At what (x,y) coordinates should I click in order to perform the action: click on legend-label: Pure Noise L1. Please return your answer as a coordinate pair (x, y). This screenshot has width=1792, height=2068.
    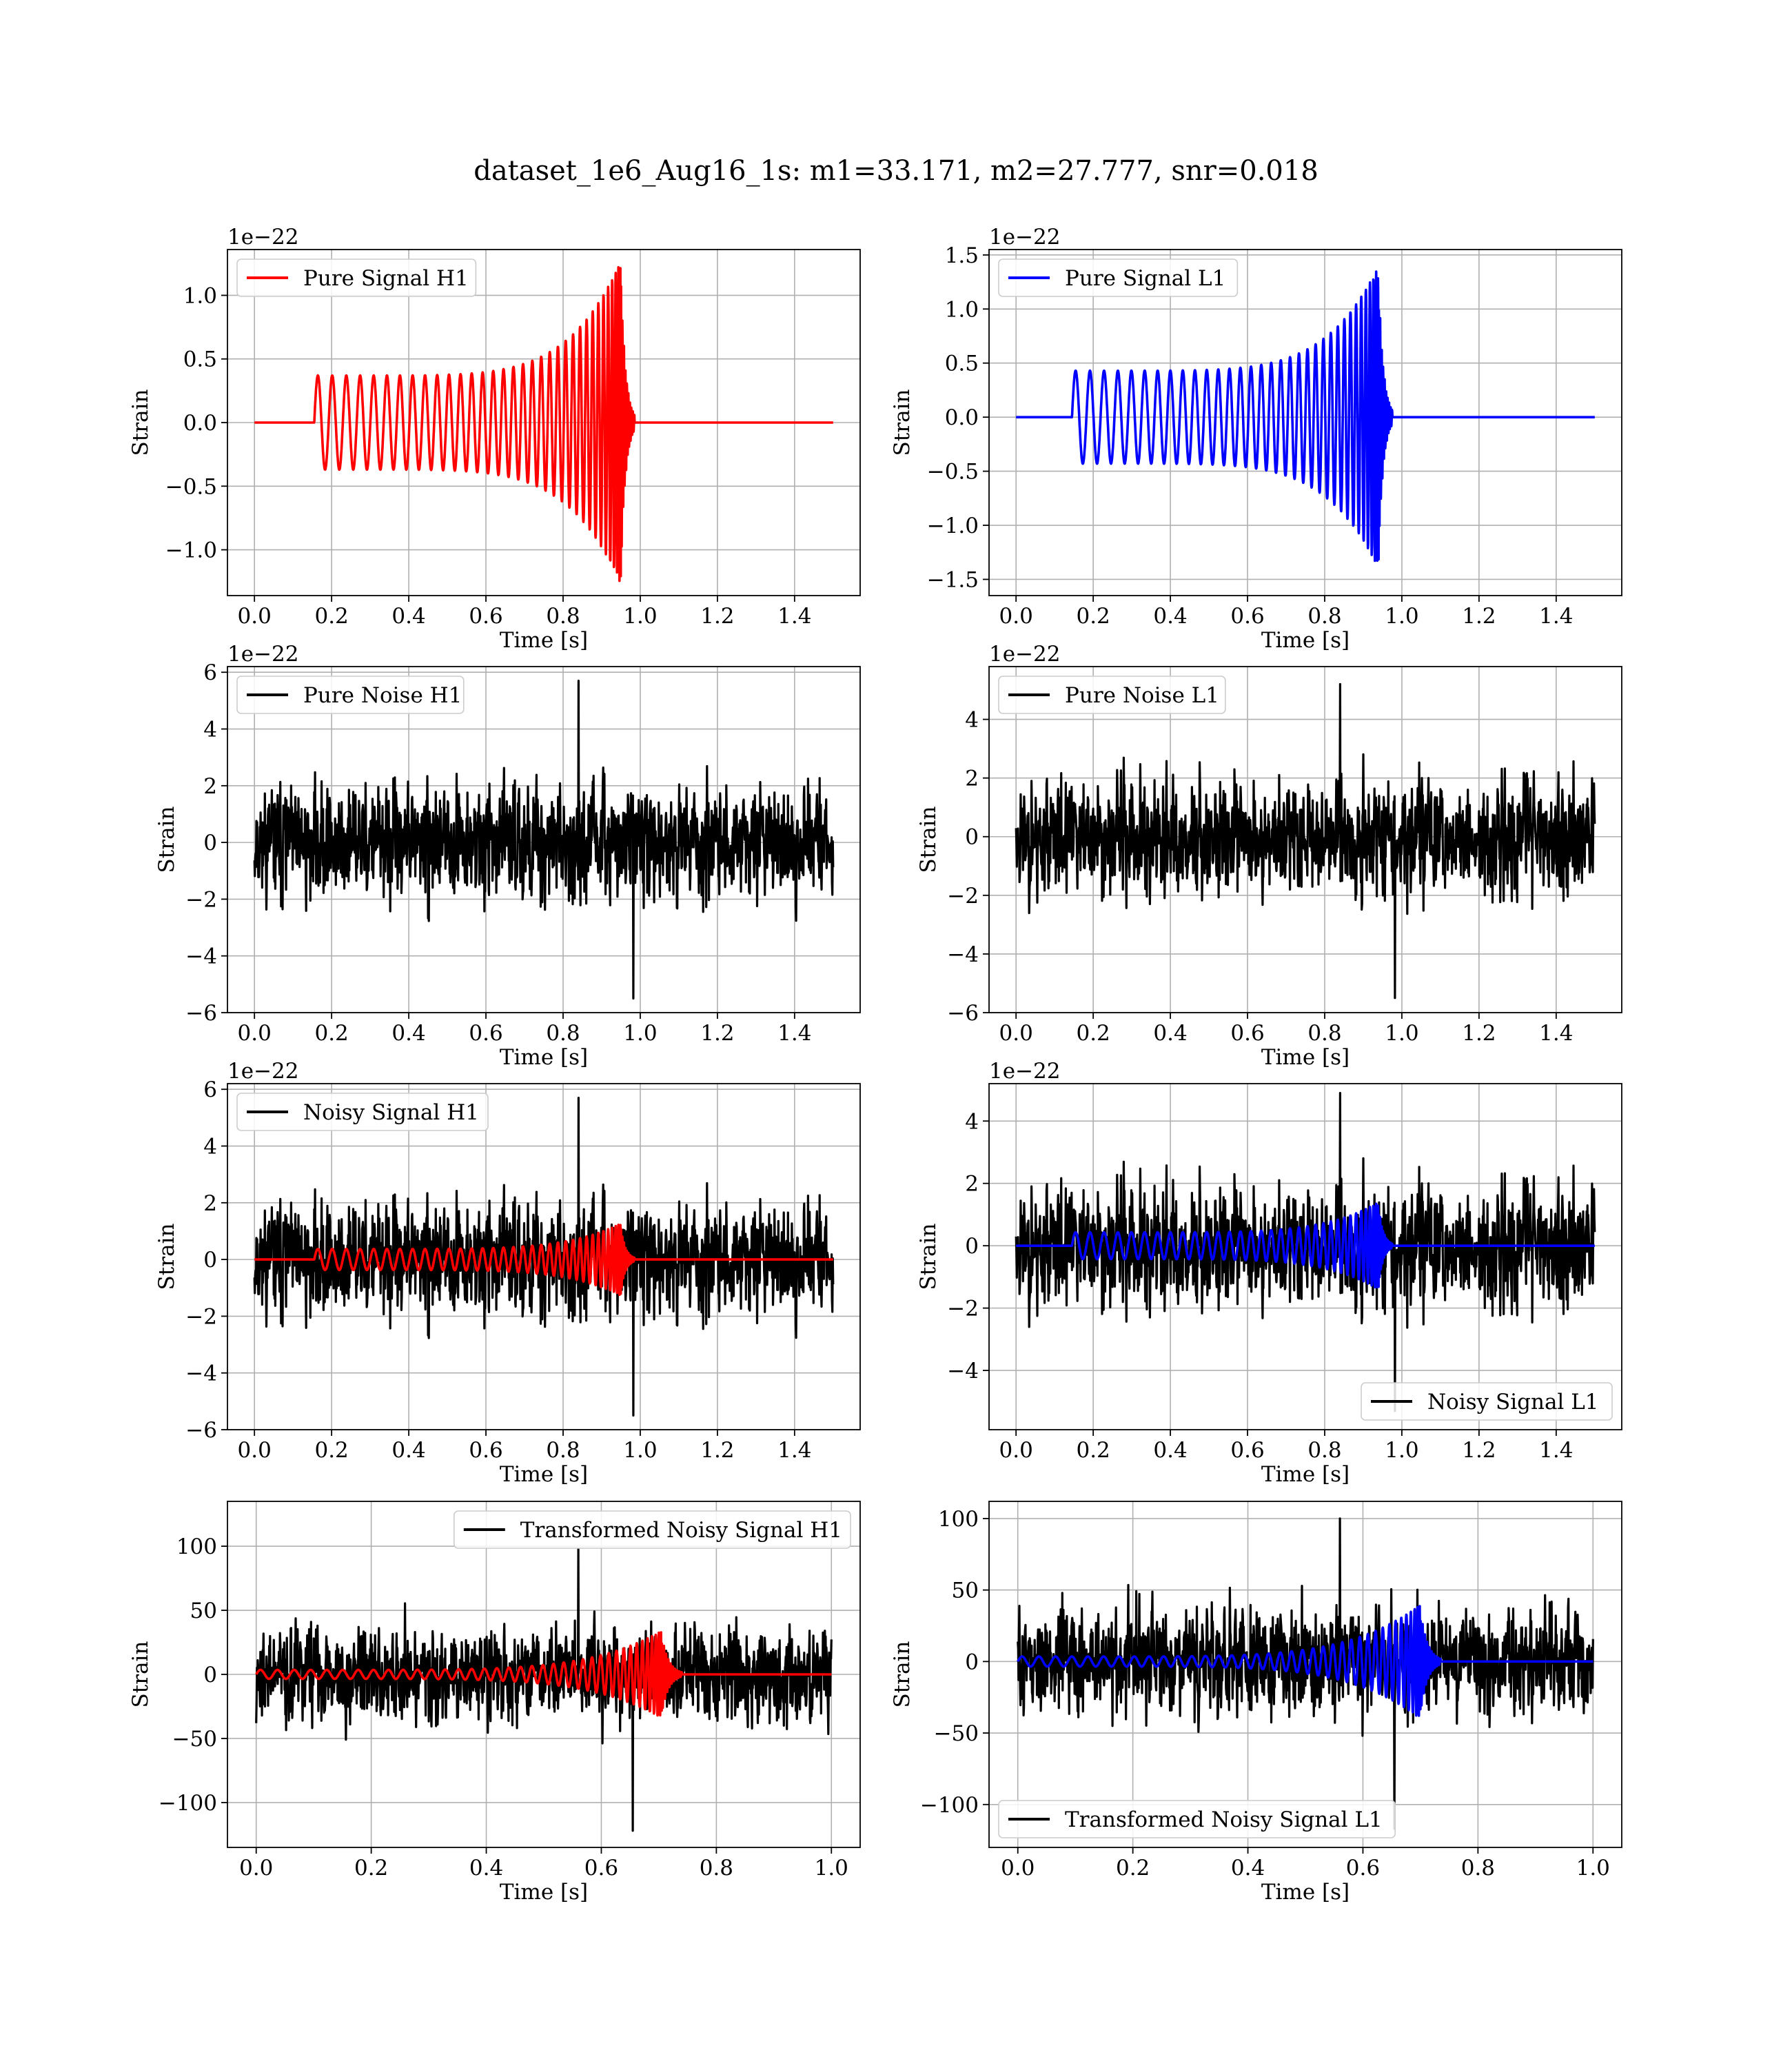
    Looking at the image, I should click on (1142, 695).